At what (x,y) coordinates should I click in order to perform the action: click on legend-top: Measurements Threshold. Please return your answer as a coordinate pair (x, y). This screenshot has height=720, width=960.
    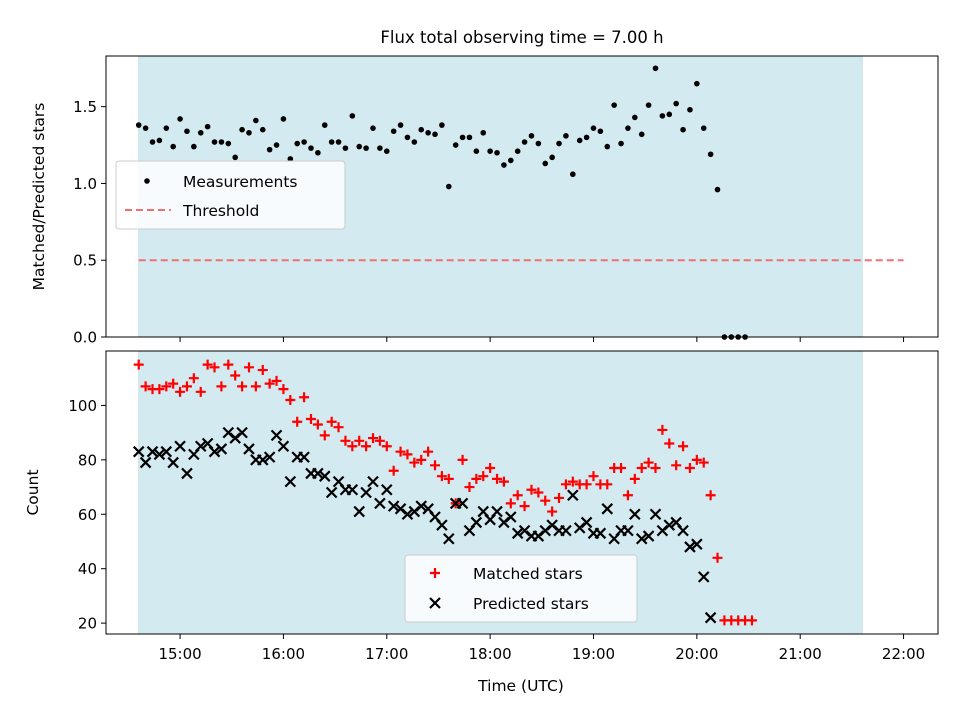
    Looking at the image, I should click on (230, 195).